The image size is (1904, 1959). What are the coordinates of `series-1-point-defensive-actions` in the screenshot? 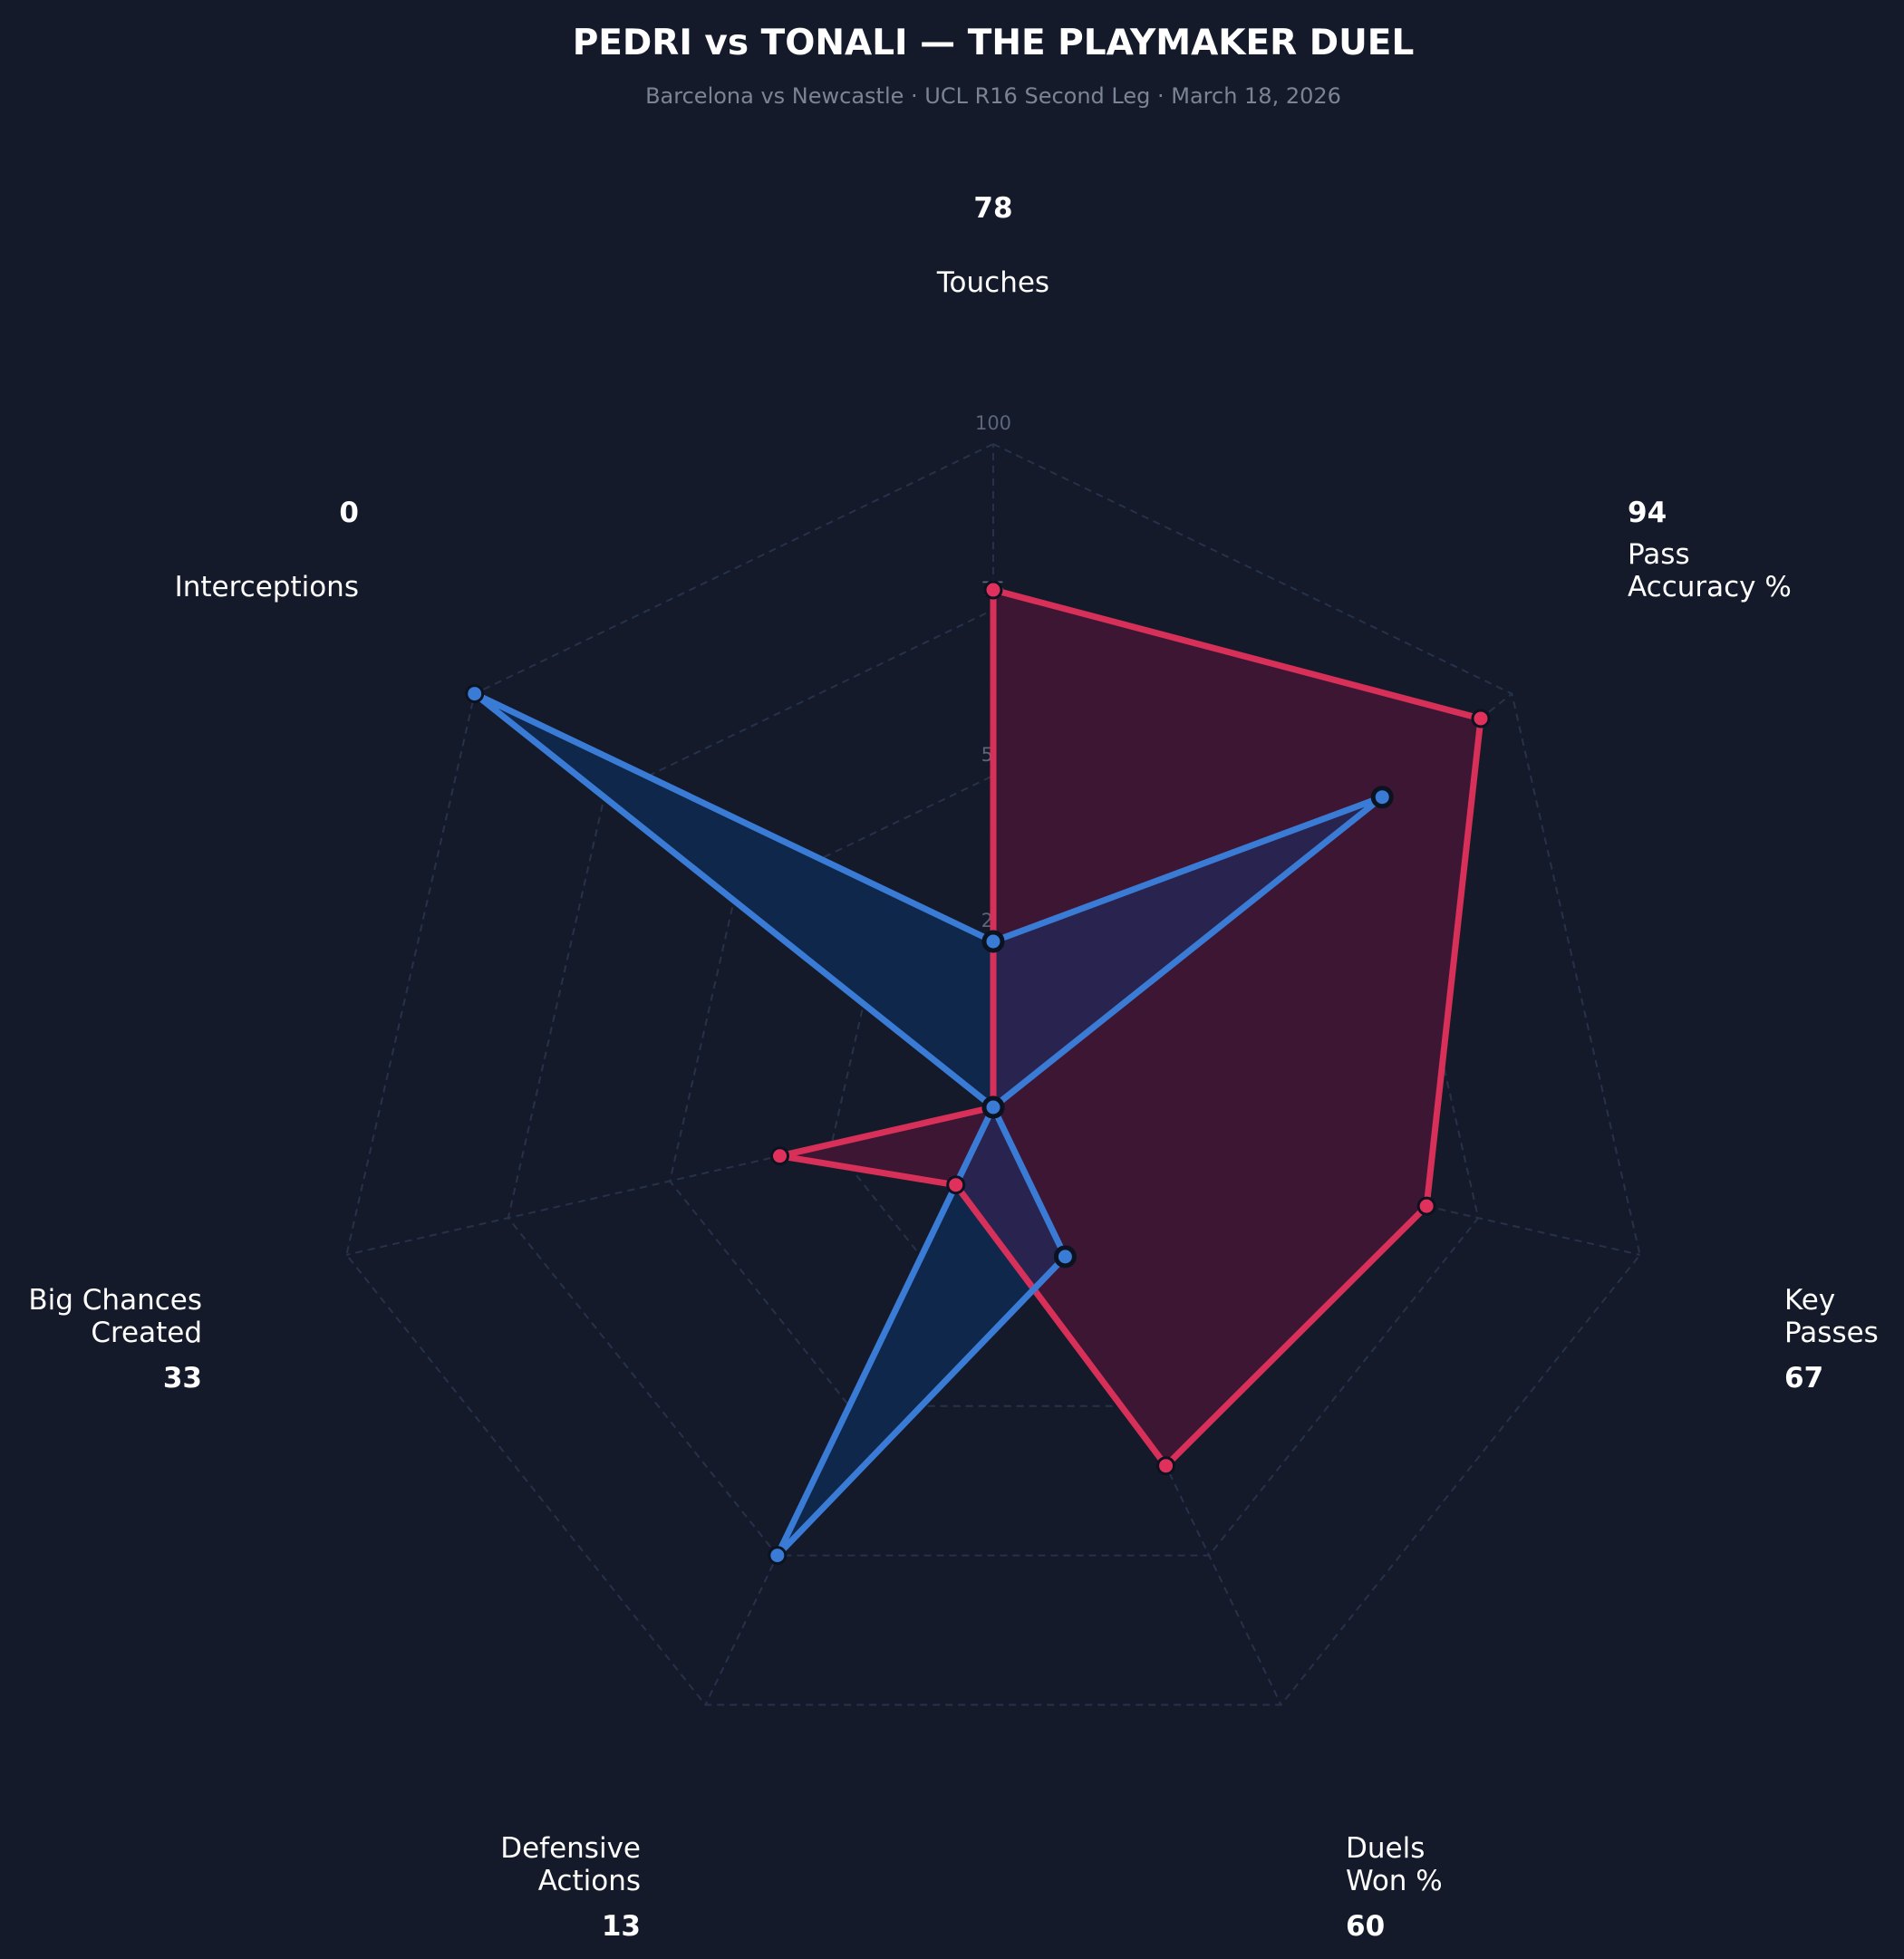 It's located at (956, 1185).